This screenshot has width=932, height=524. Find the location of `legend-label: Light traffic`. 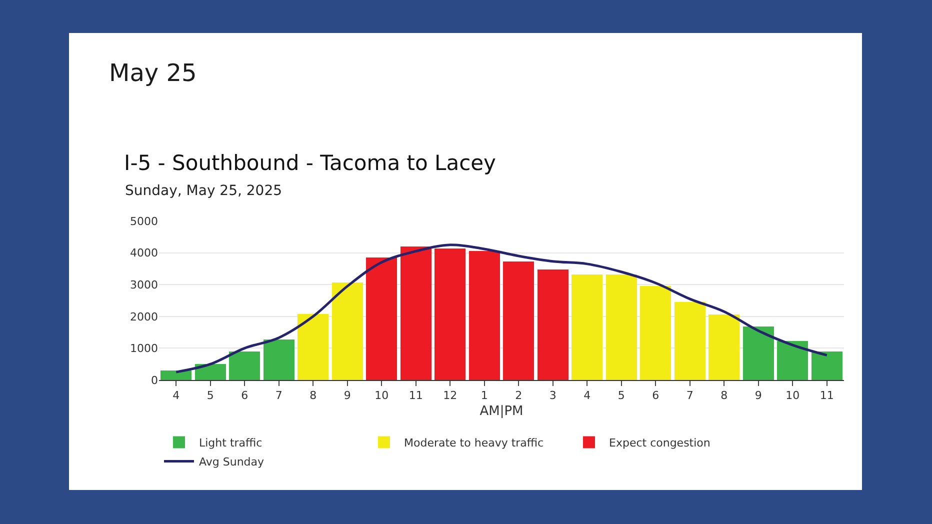

legend-label: Light traffic is located at coordinates (230, 443).